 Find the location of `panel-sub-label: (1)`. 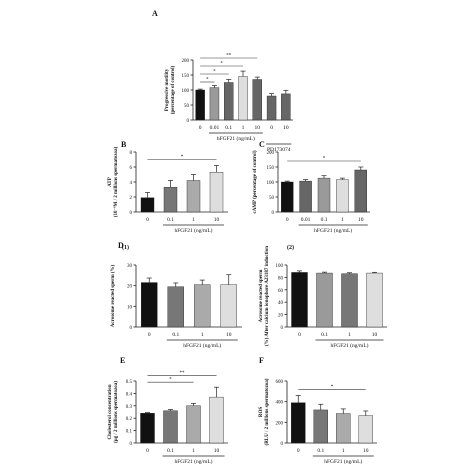

panel-sub-label: (1) is located at coordinates (125, 247).